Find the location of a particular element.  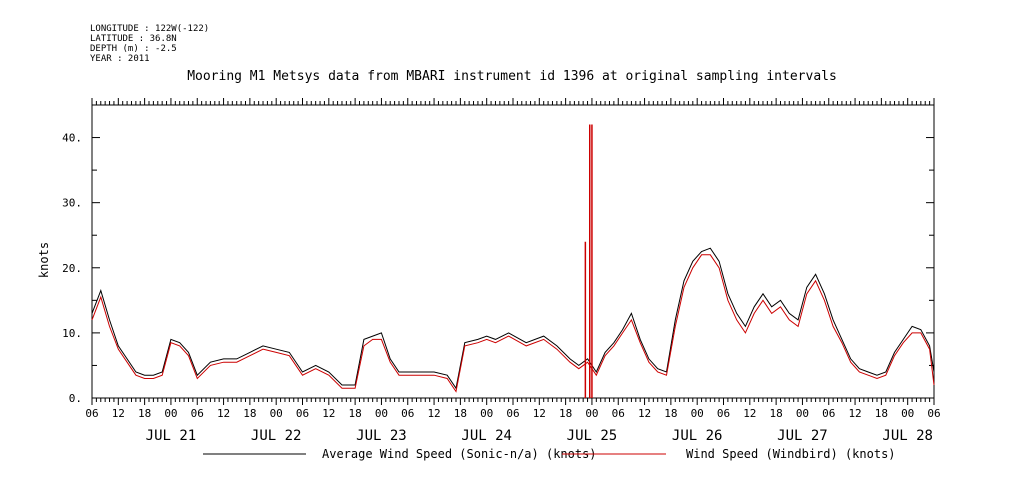

longitude-text: LONGITUDE : 122W(-122) is located at coordinates (149, 29).